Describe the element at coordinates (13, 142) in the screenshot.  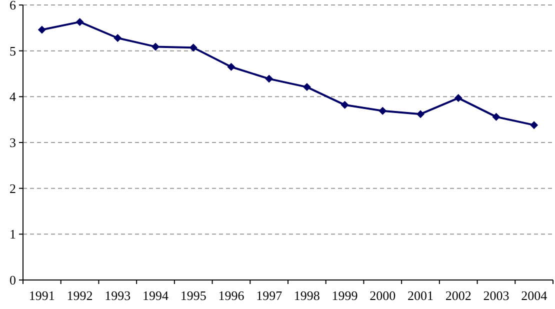
I see `y-tick-label: 3` at that location.